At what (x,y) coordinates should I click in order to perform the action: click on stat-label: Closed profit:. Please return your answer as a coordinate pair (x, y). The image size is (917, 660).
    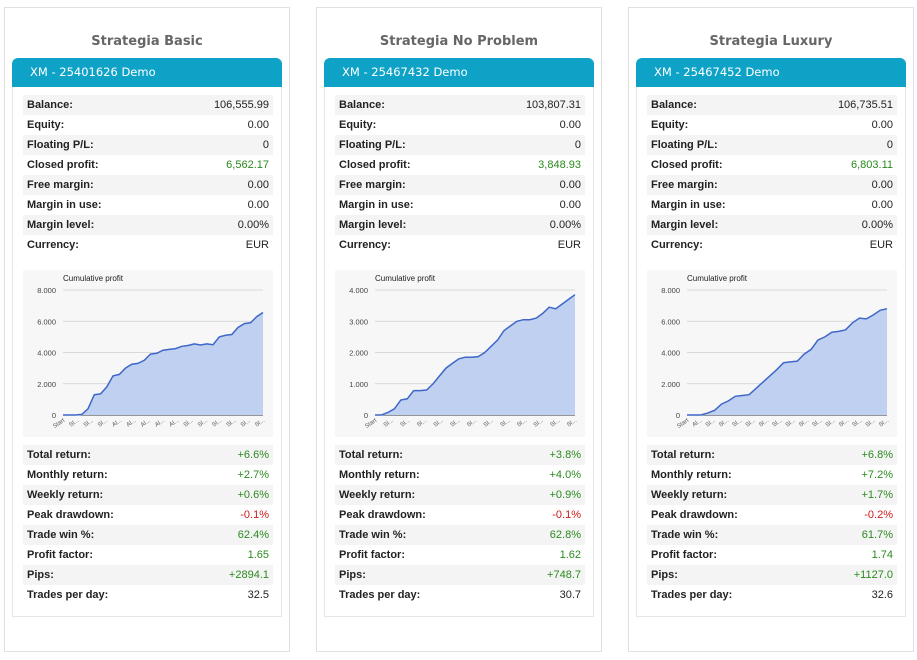
    Looking at the image, I should click on (375, 165).